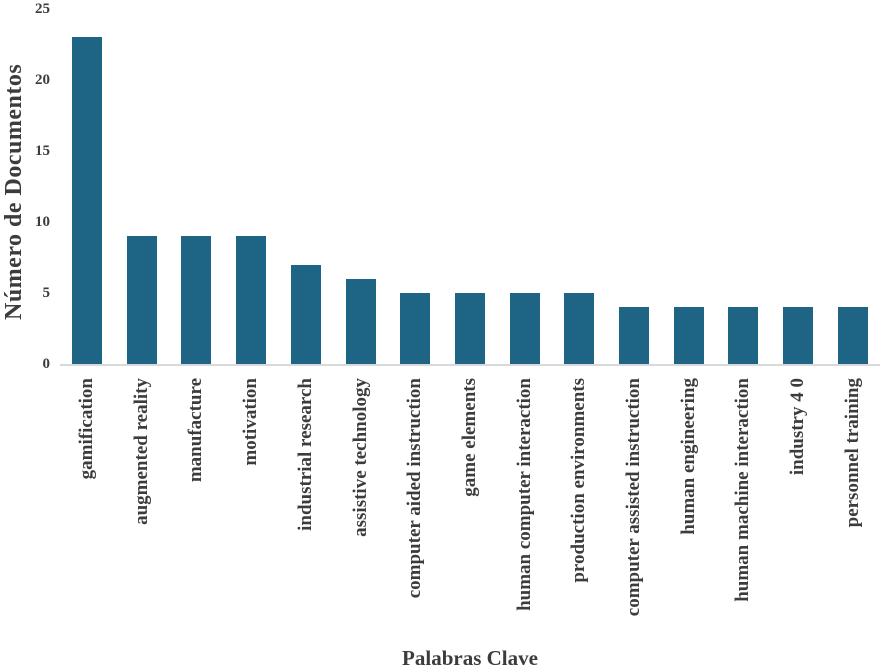  I want to click on x-category-label: computer assisted instruction, so click(633, 497).